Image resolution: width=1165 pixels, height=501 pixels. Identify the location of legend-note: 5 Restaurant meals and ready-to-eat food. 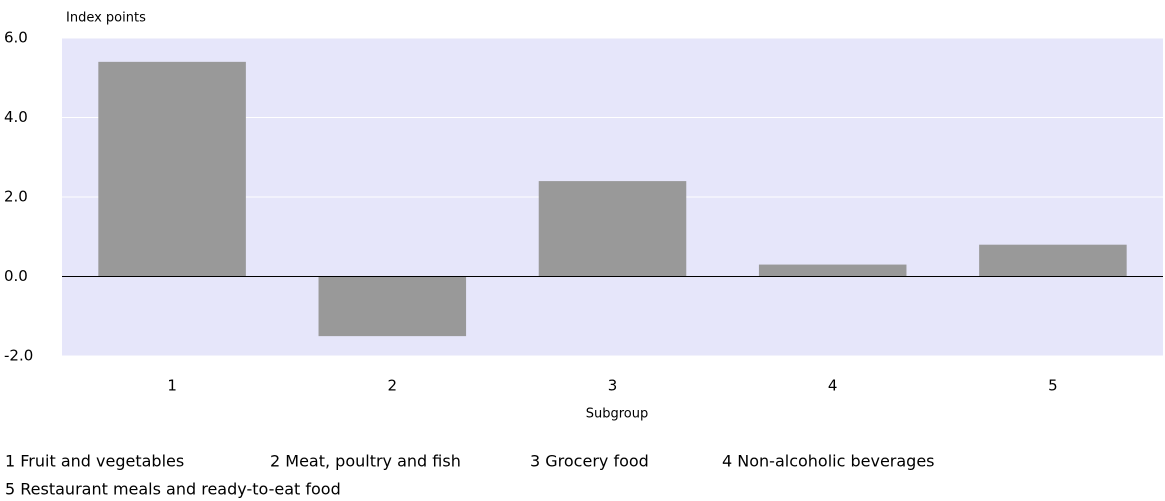
(173, 489).